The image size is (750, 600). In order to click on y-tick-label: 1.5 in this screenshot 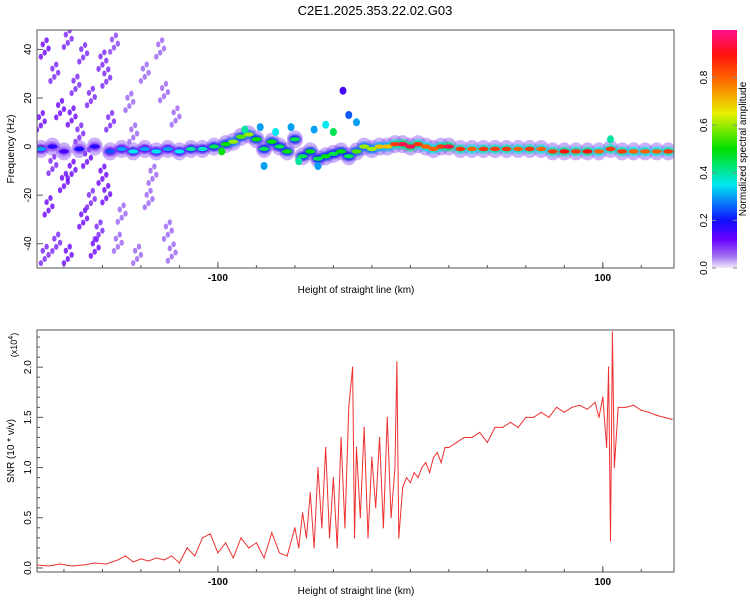, I will do `click(28, 417)`.